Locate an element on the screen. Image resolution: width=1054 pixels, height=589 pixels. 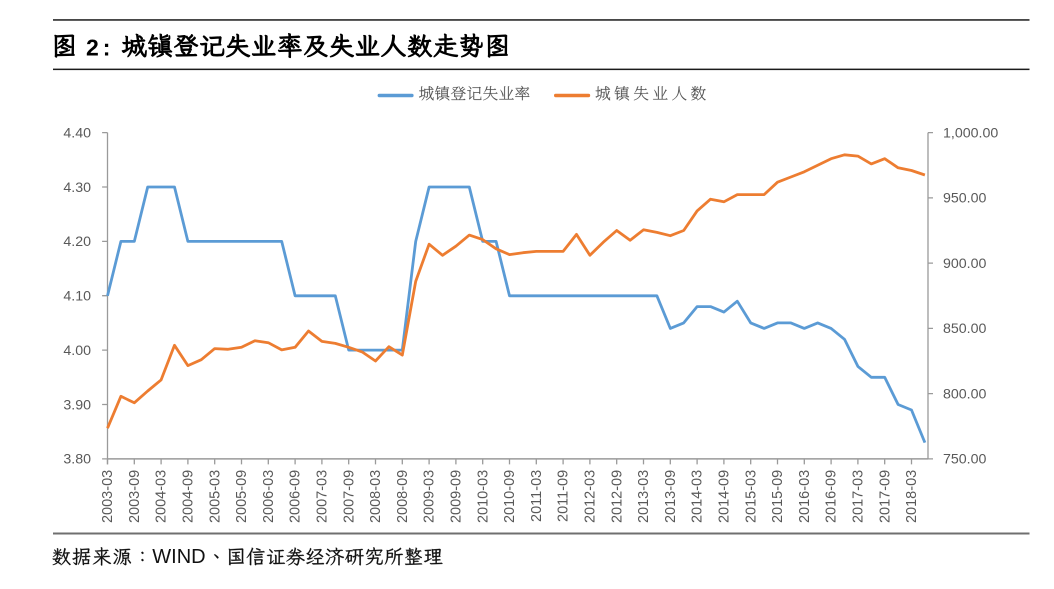
svg-text: 2016-03 is located at coordinates (805, 496).